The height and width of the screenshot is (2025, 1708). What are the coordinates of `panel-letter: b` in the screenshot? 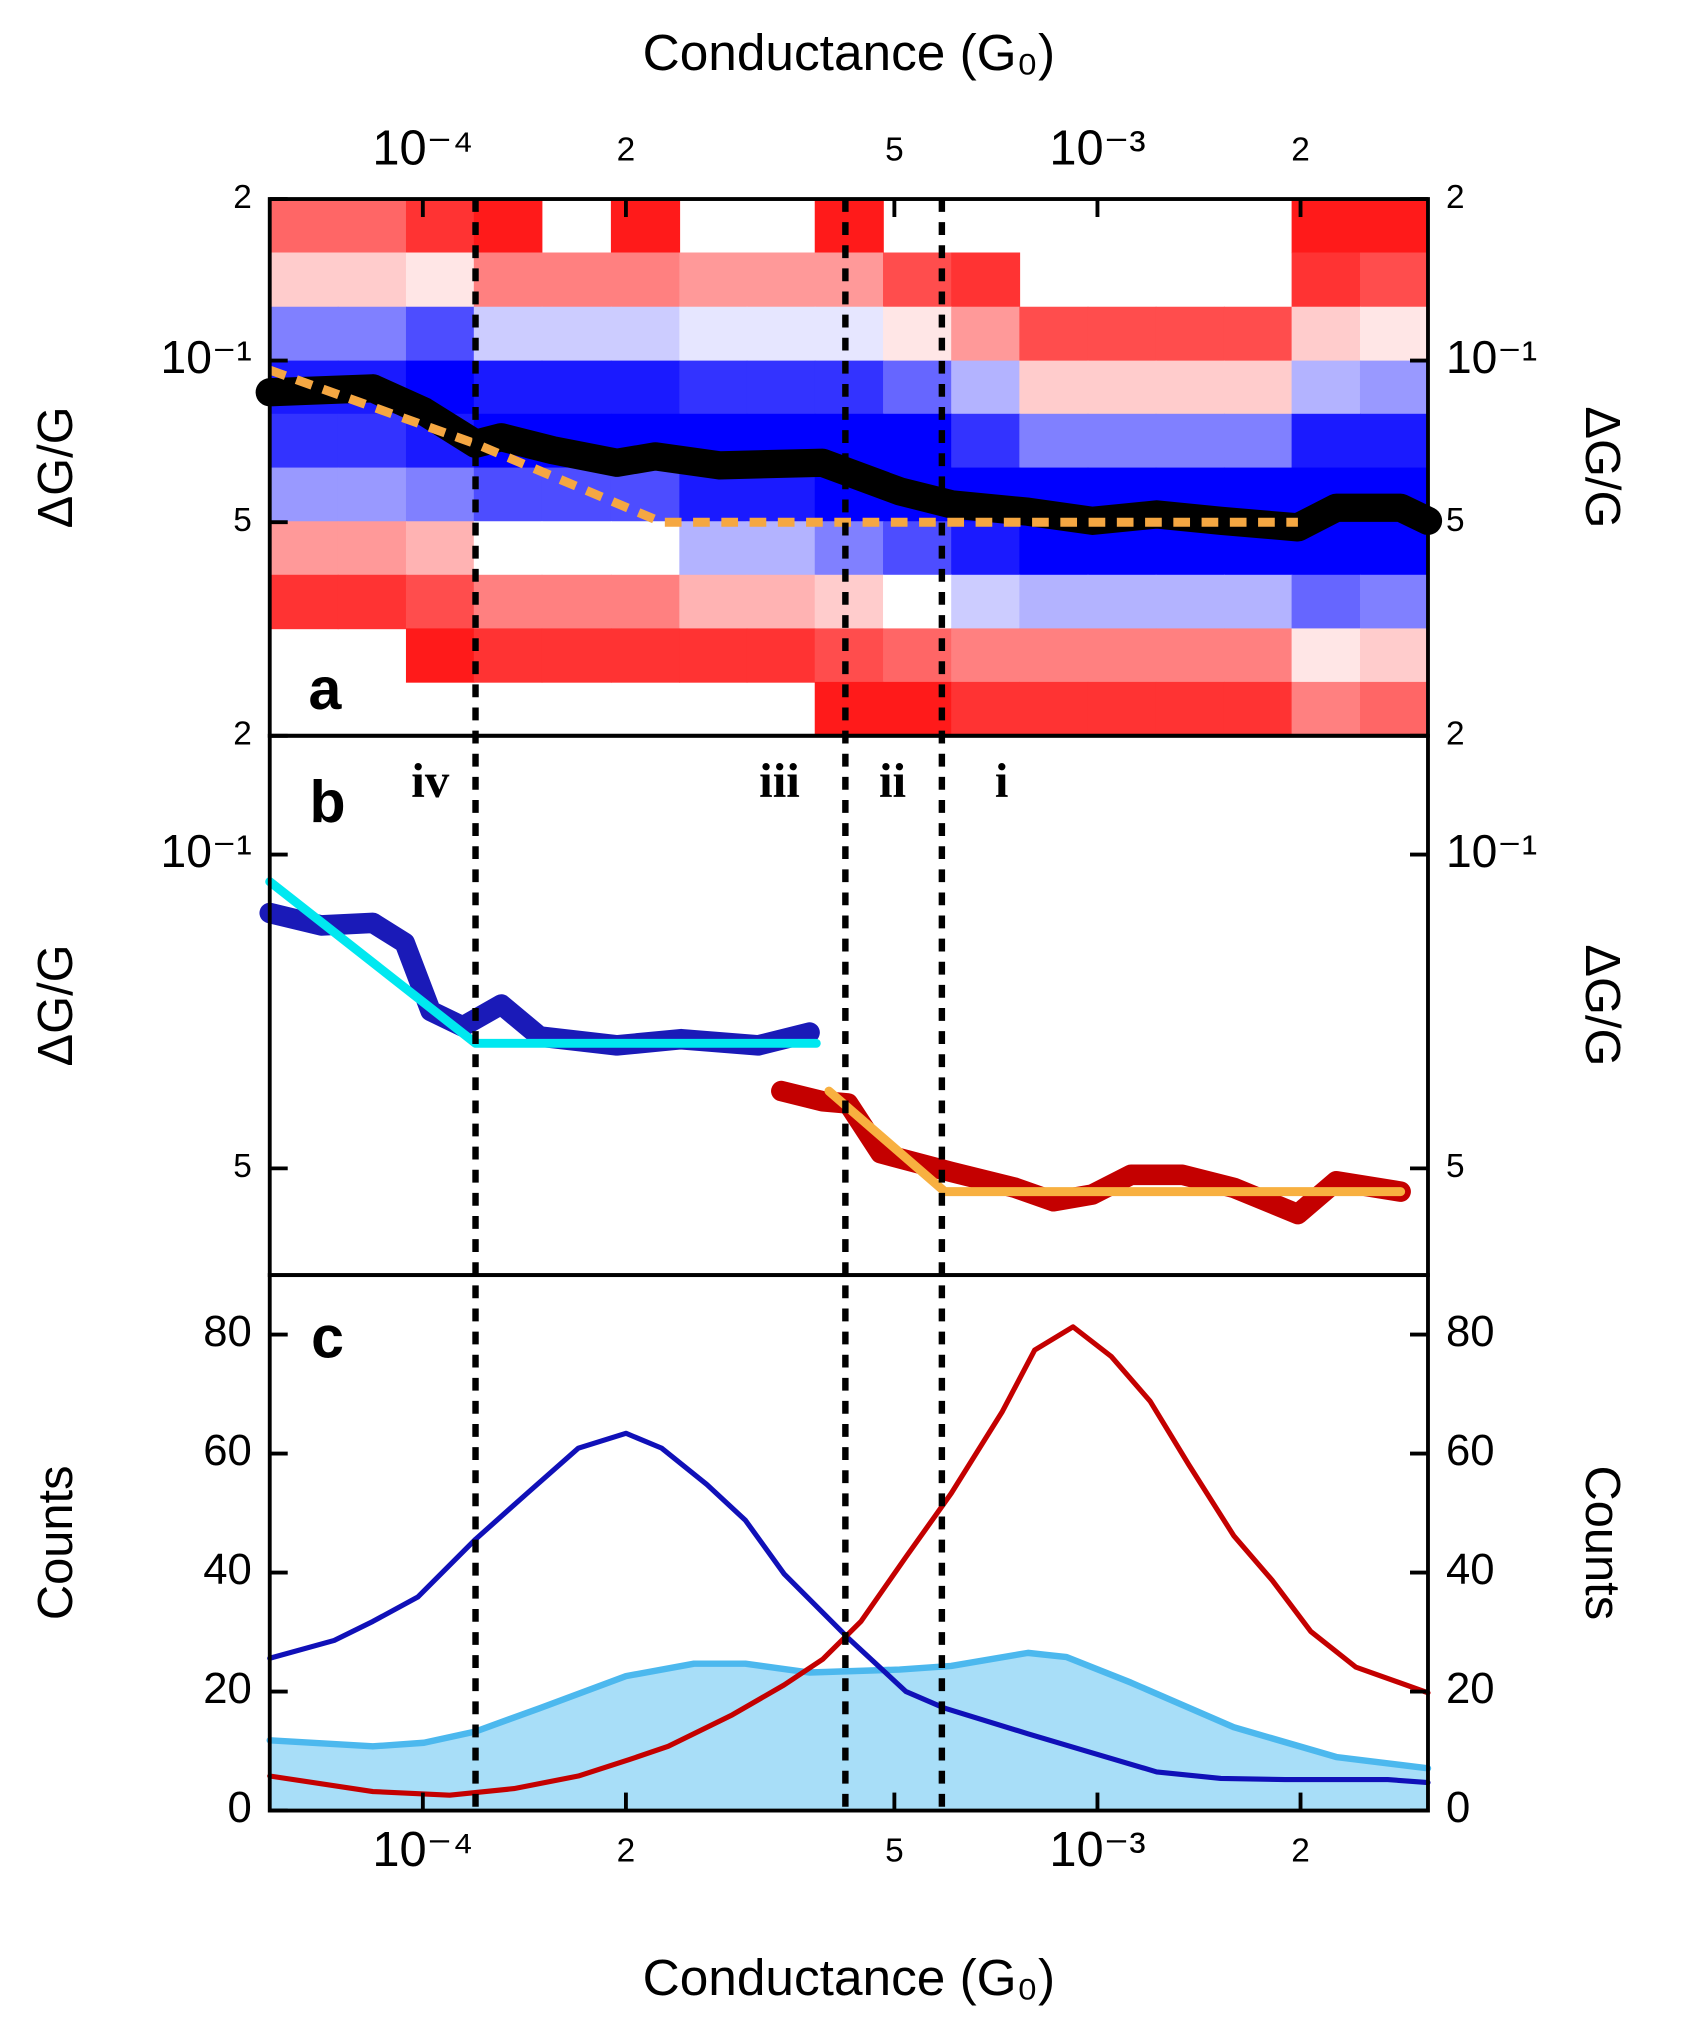 It's located at (327, 802).